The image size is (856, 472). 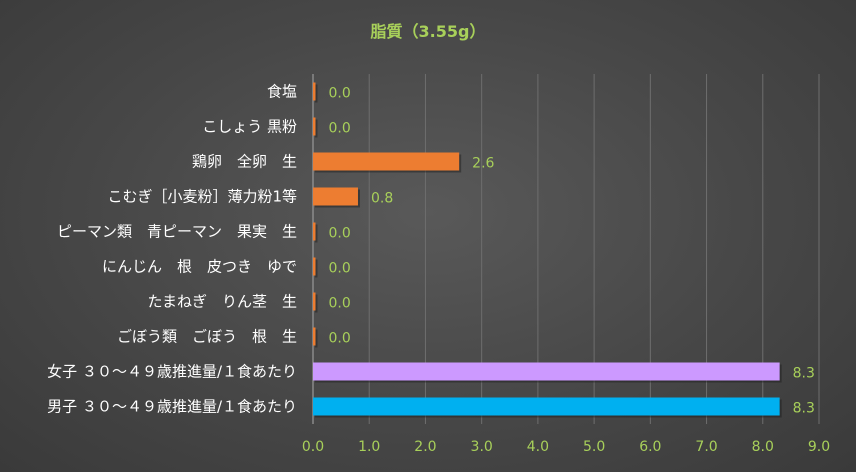 What do you see at coordinates (819, 447) in the screenshot?
I see `x-tick-label: 9.0` at bounding box center [819, 447].